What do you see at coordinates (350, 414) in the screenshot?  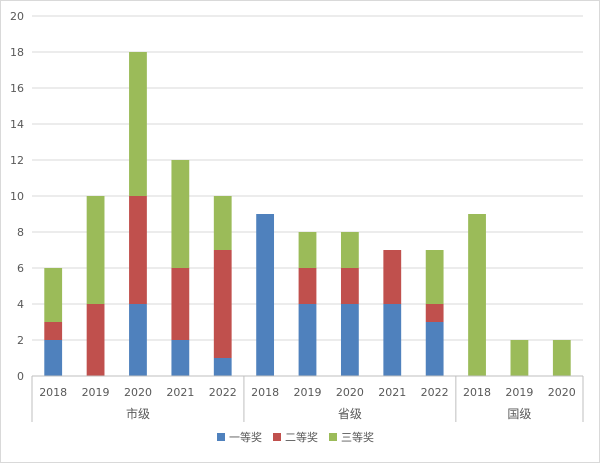 I see `group-label: 省级` at bounding box center [350, 414].